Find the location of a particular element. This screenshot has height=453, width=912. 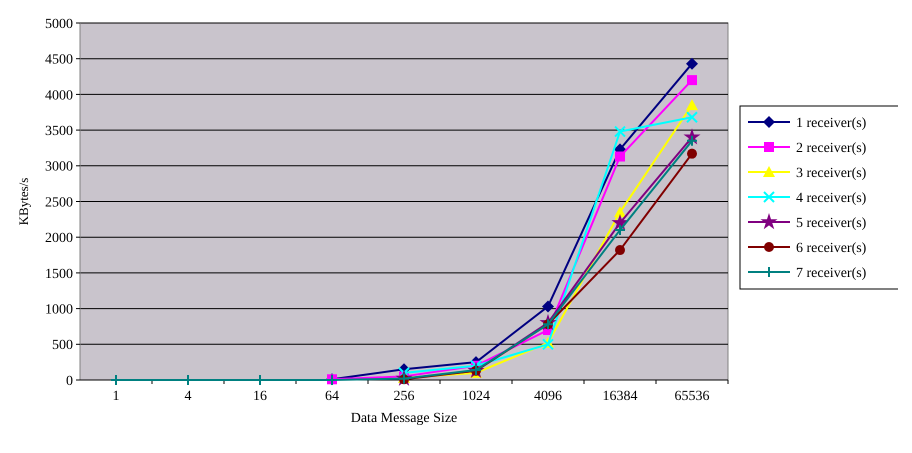

x-tick-label: 1024 is located at coordinates (476, 396).